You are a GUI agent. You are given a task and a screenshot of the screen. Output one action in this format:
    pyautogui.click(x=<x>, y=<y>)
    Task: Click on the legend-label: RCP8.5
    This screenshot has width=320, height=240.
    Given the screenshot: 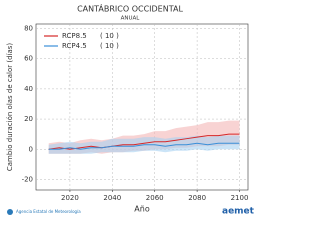 What is the action you would take?
    pyautogui.click(x=74, y=36)
    